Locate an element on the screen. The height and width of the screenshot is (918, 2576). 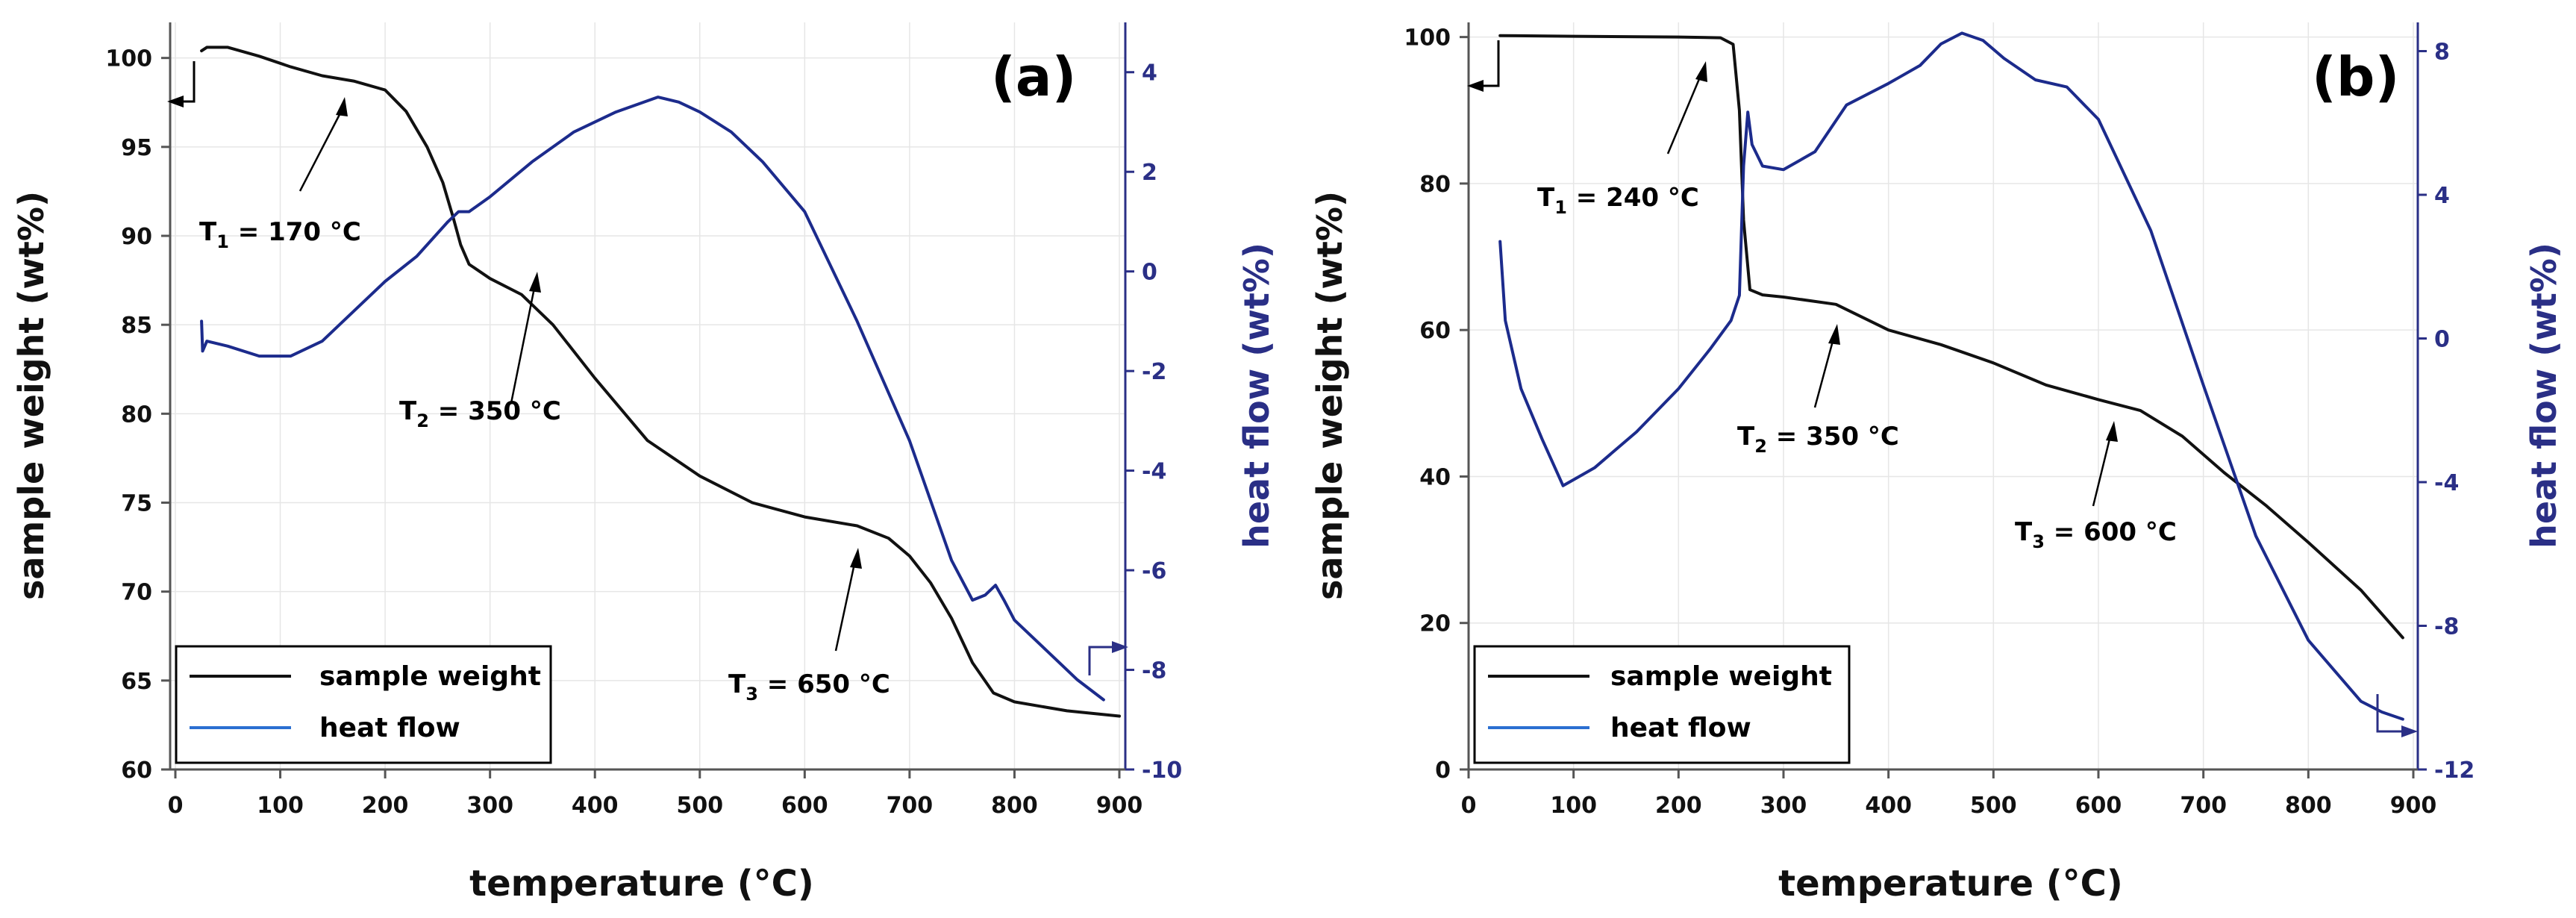
heat-axis-arrow-a is located at coordinates (1106, 660).